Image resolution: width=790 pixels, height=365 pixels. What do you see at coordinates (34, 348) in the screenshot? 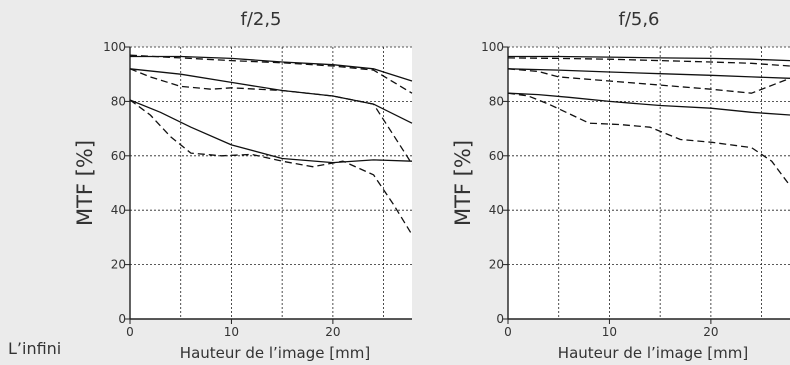
I see `footer-label: L’infini` at bounding box center [34, 348].